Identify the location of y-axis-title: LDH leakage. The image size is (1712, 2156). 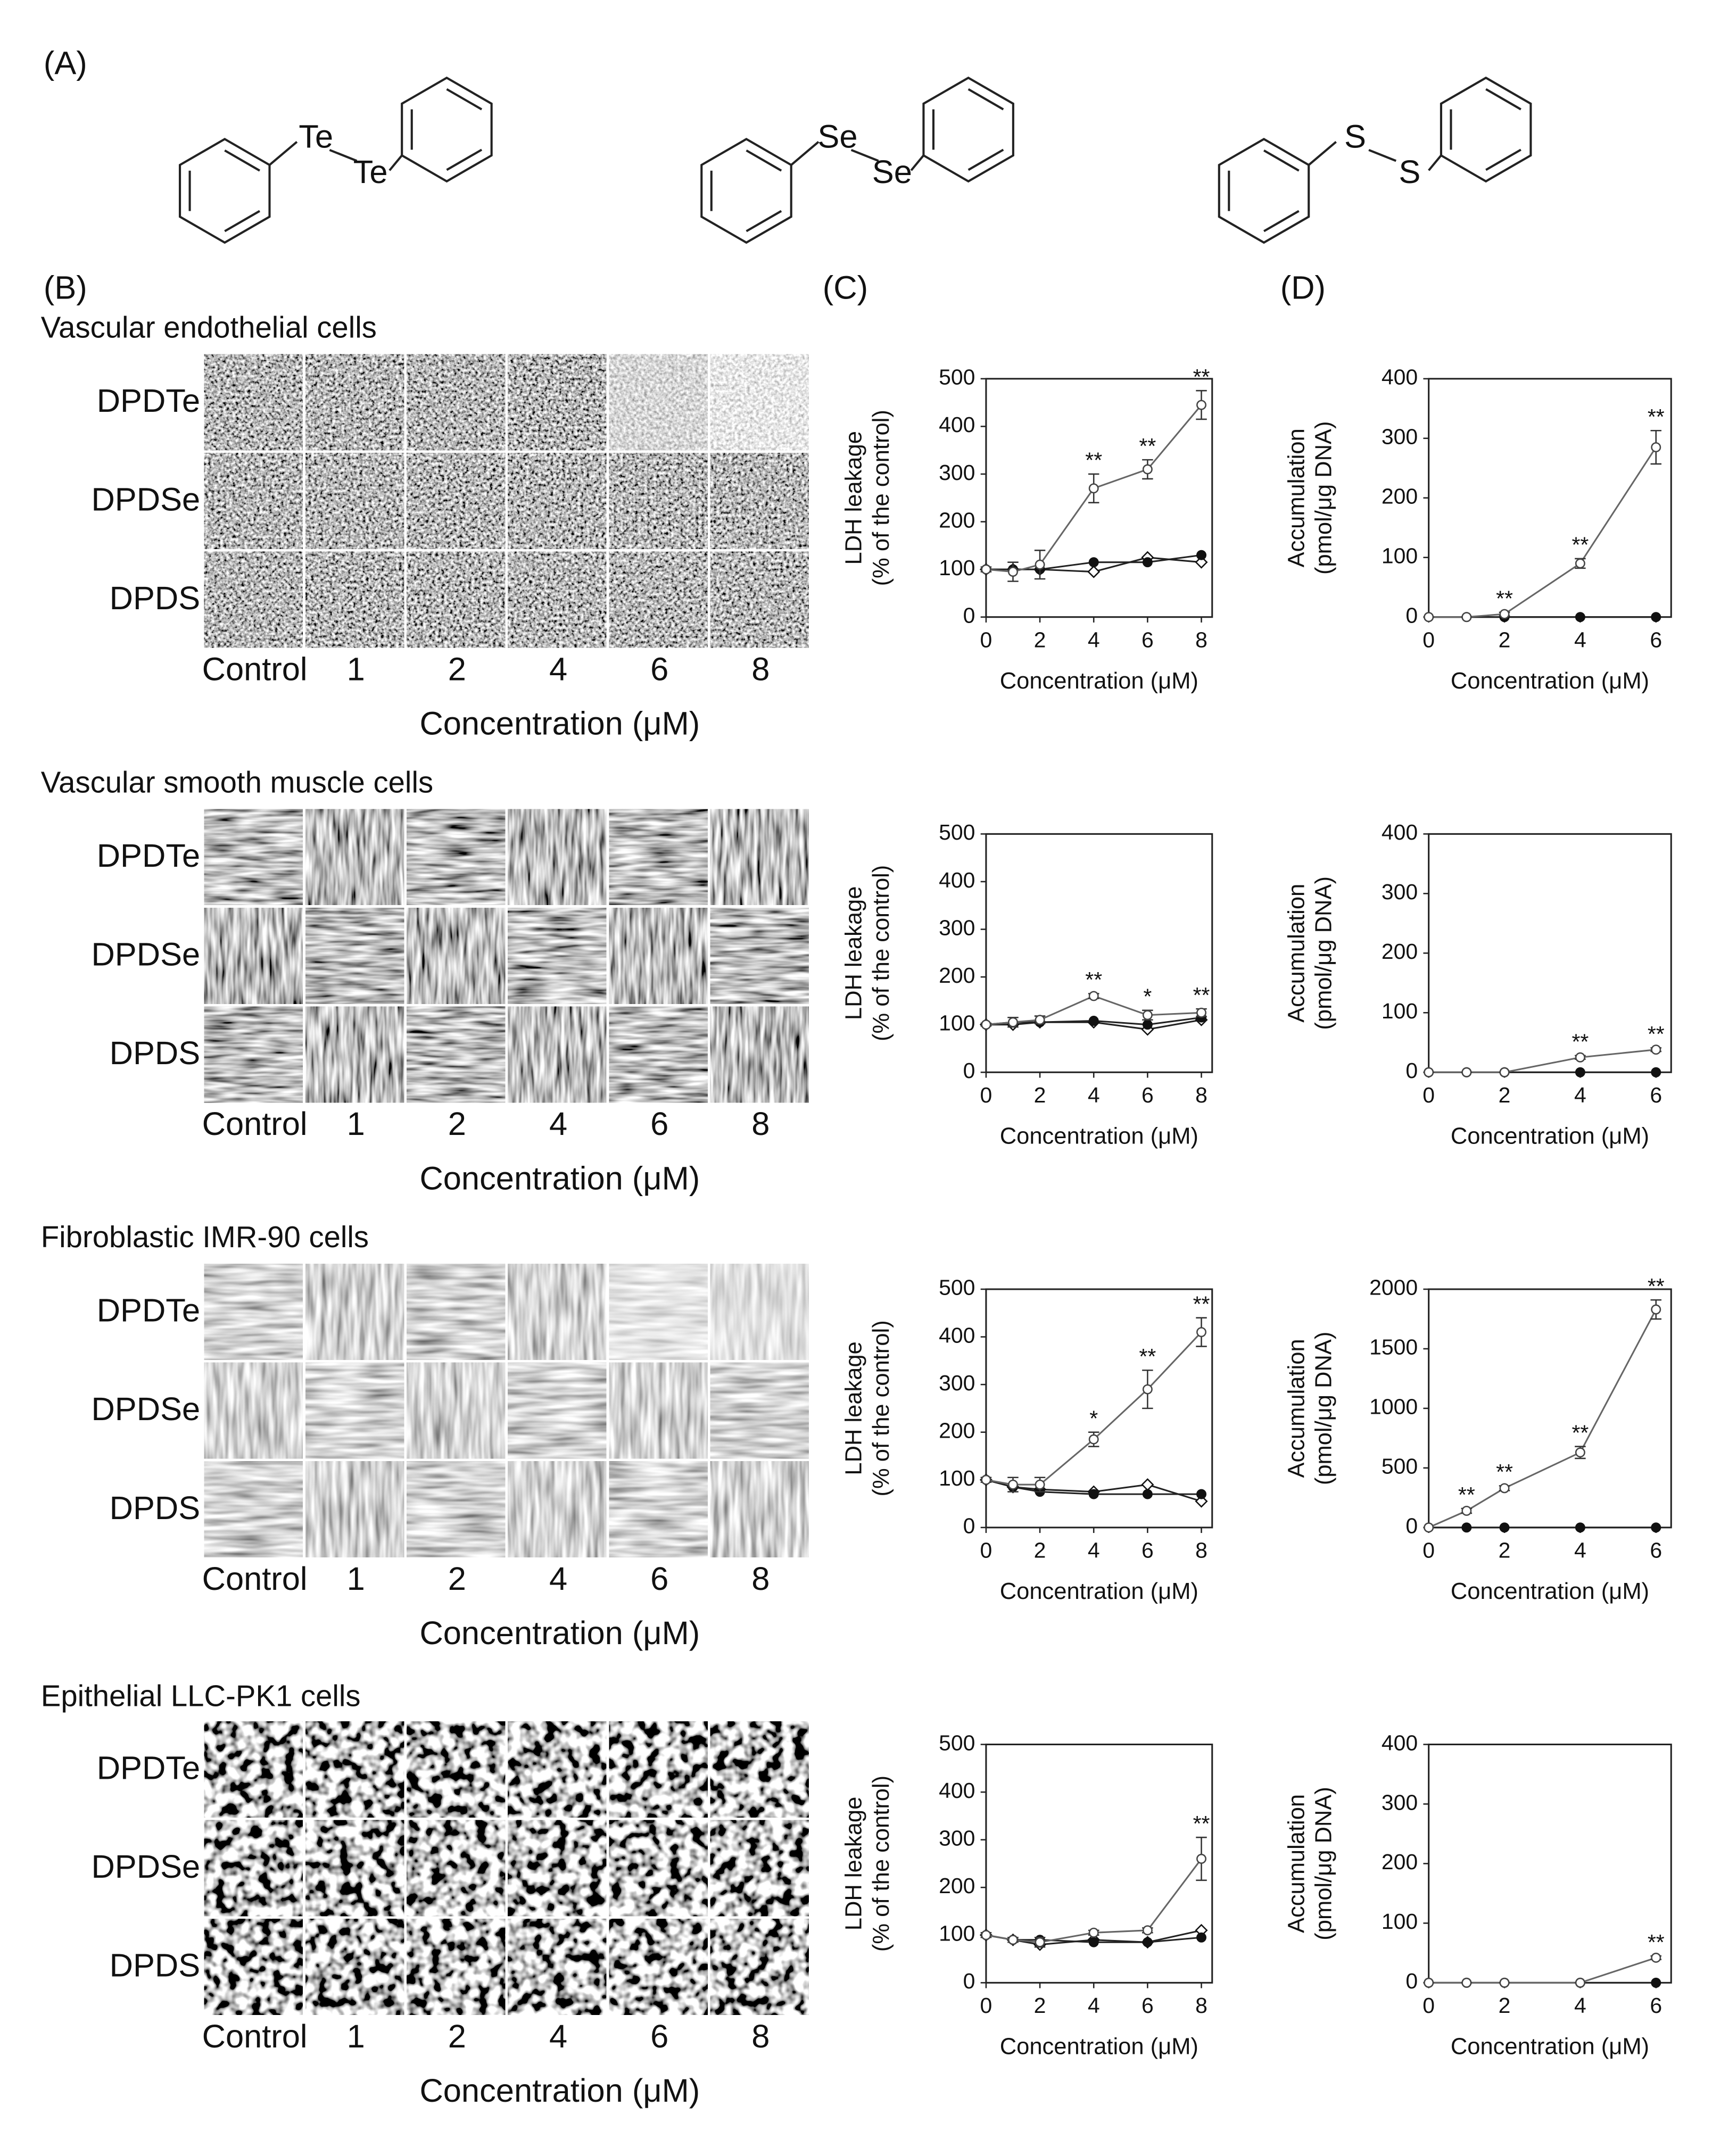
(854, 498).